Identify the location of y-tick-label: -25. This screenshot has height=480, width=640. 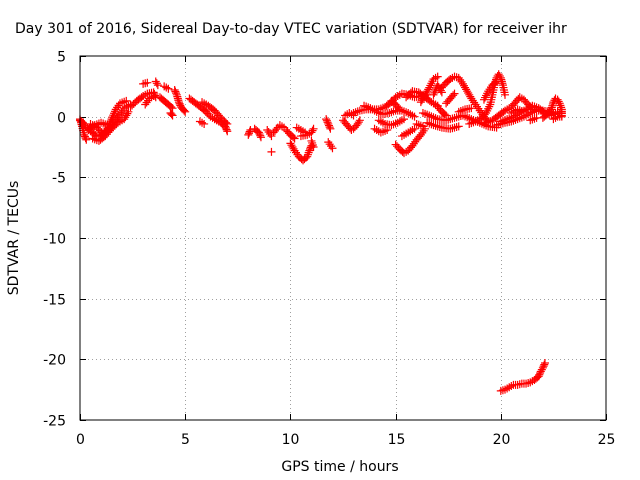
(54, 422).